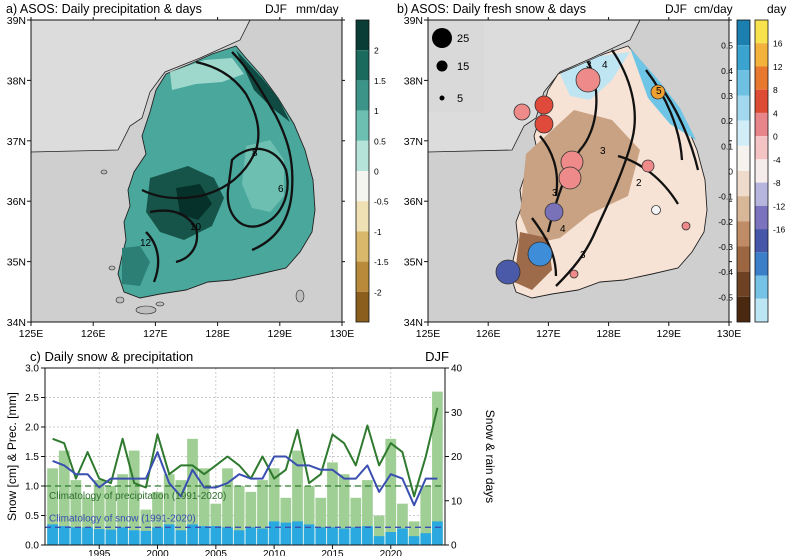  Describe the element at coordinates (457, 369) in the screenshot. I see `y-right-tick-label: 40` at that location.